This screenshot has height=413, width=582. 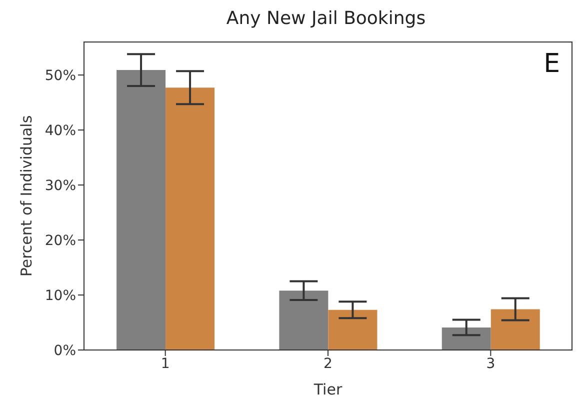 I want to click on y-tick-label: 20%, so click(x=60, y=240).